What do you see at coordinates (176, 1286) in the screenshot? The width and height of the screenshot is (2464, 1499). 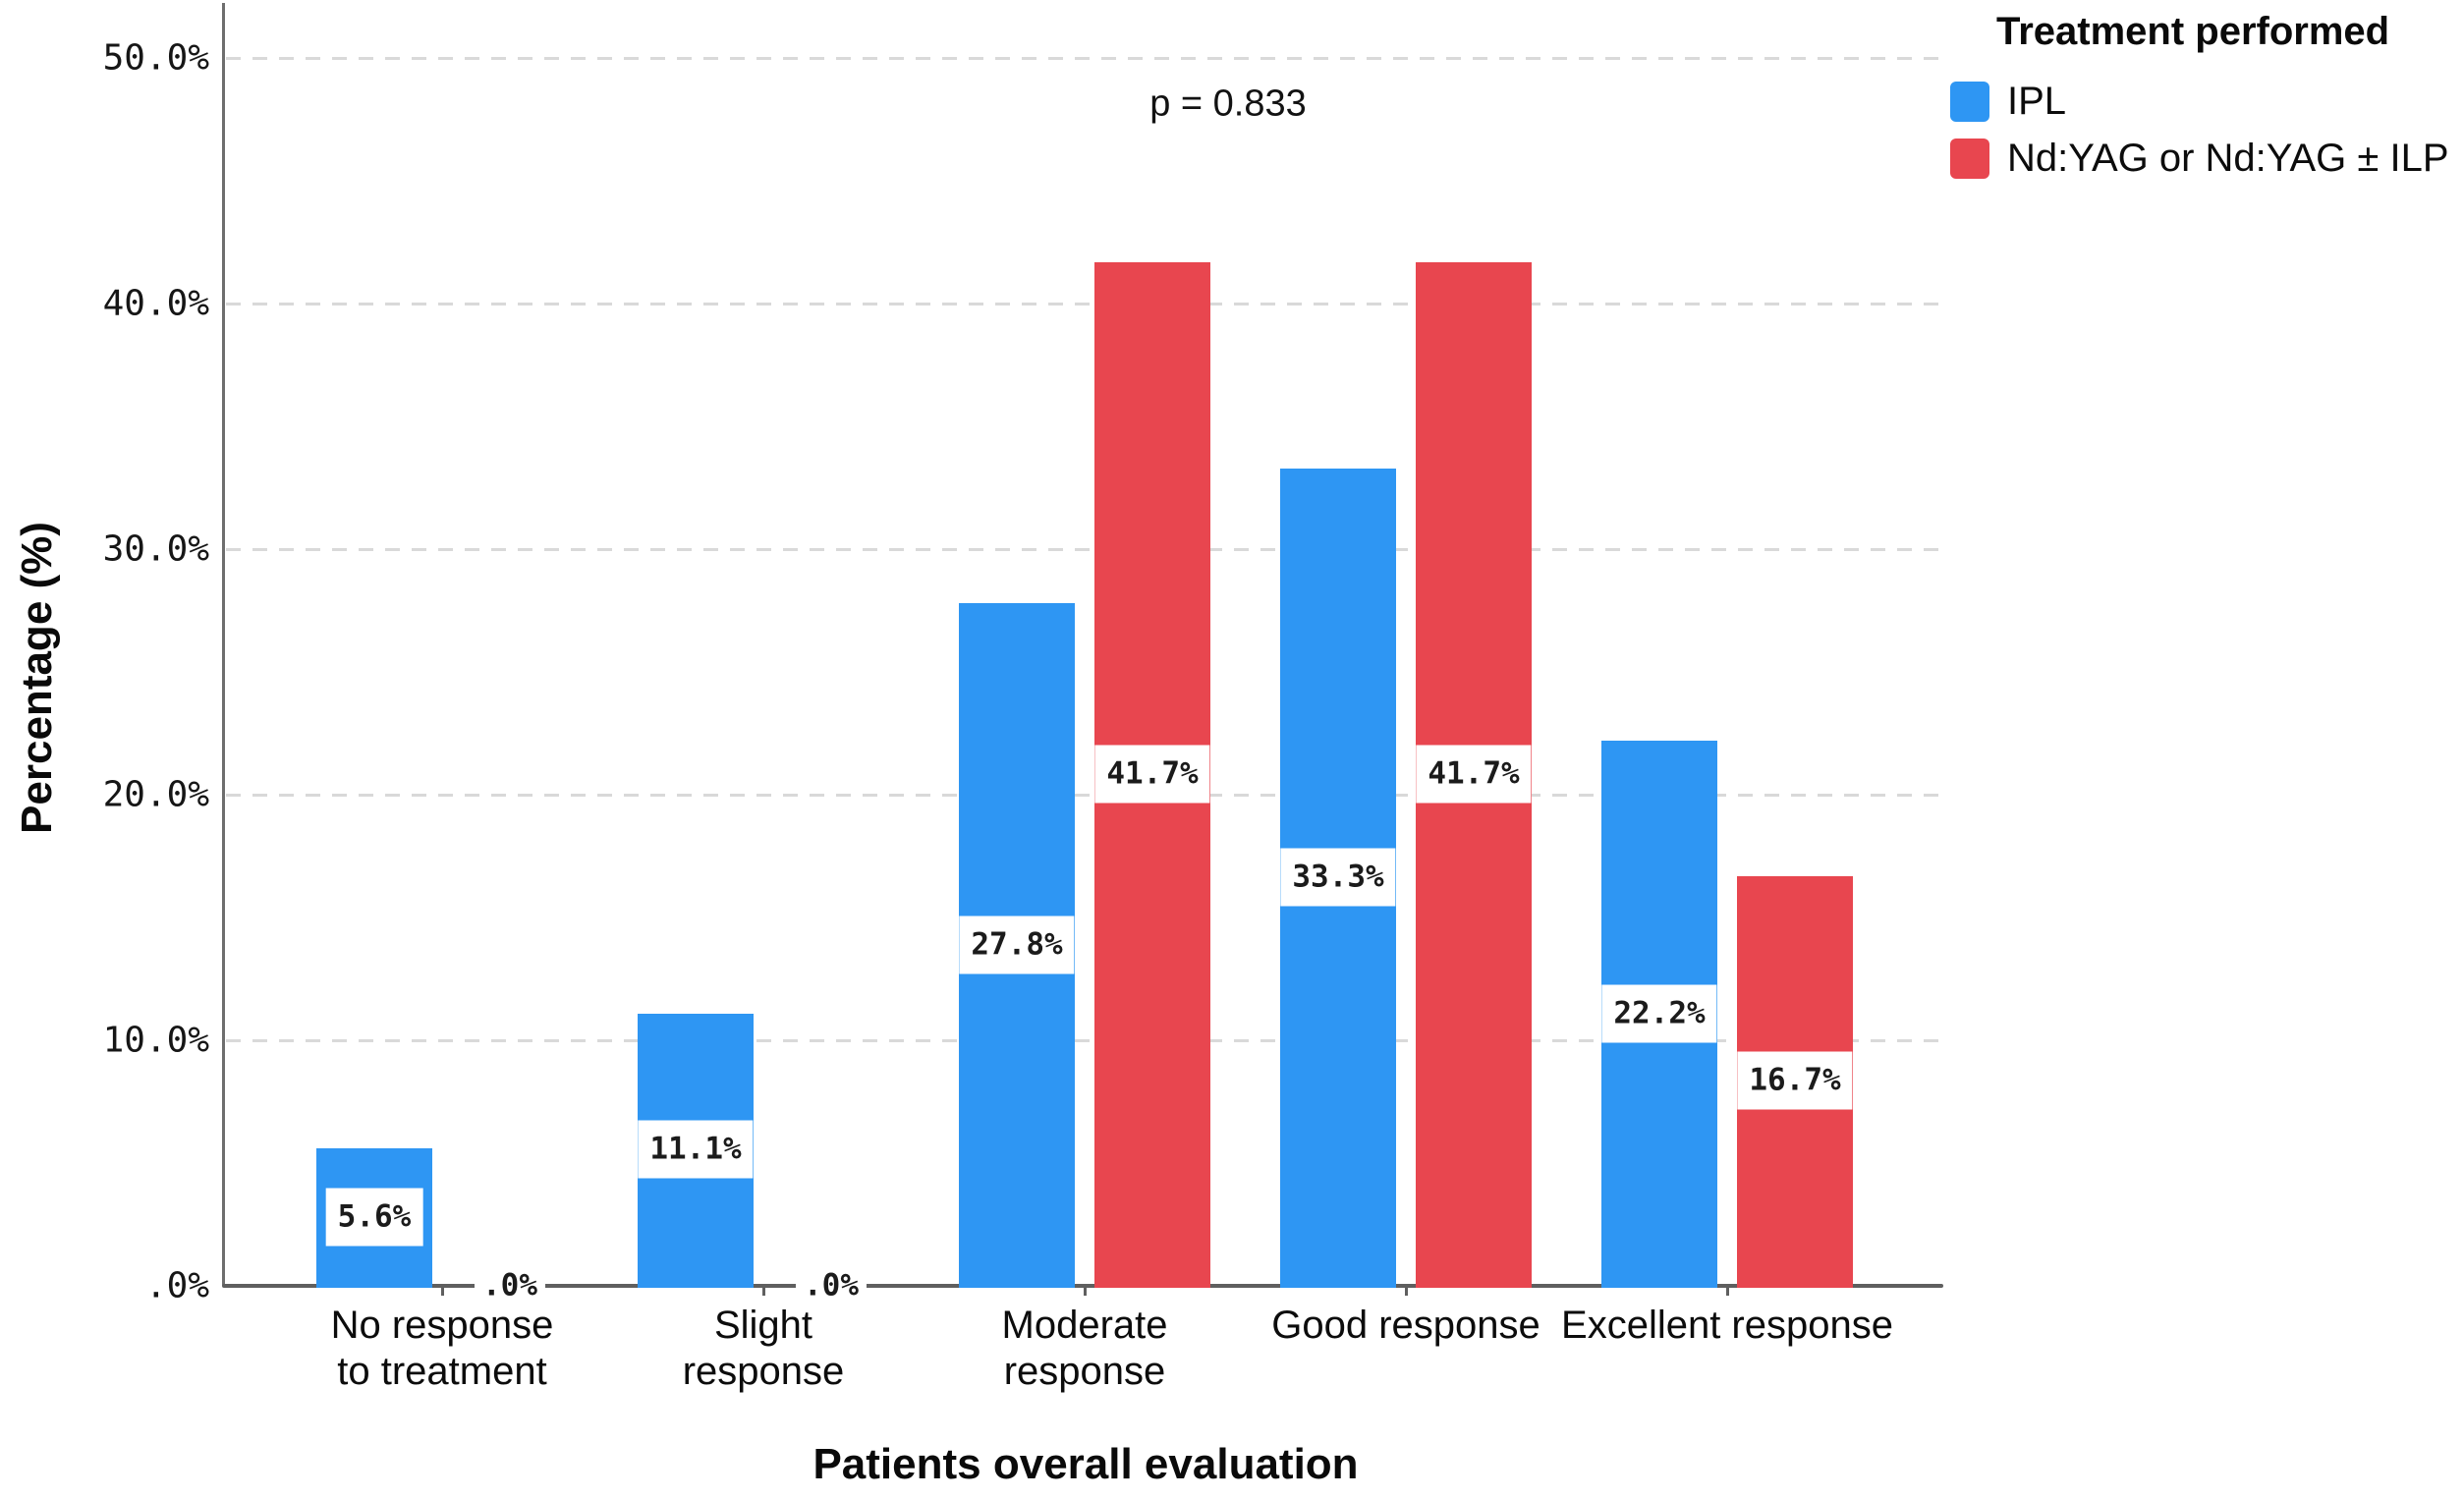 I see `y-tick-label: .0%` at bounding box center [176, 1286].